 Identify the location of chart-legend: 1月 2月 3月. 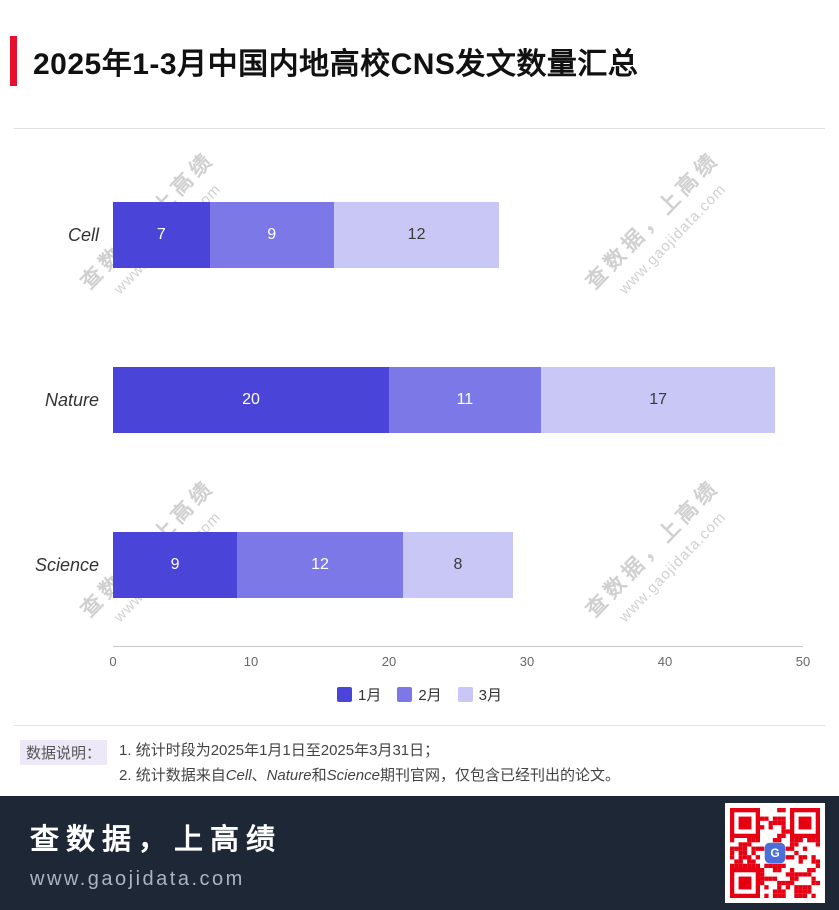
(419, 694).